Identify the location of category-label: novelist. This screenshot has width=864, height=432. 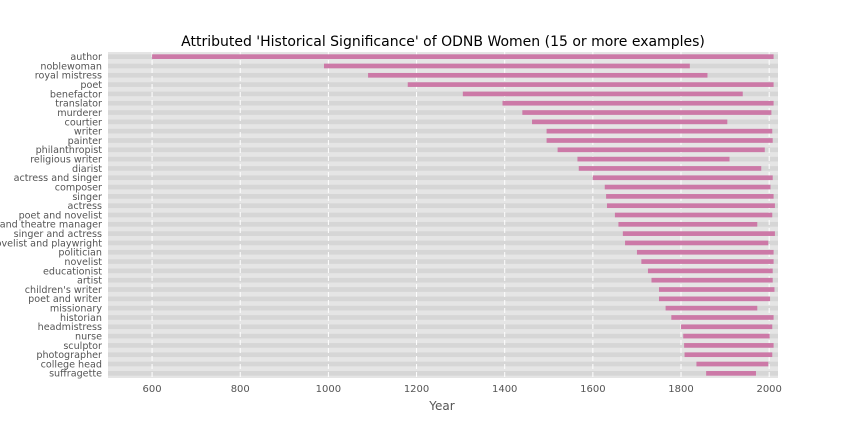
(83, 262).